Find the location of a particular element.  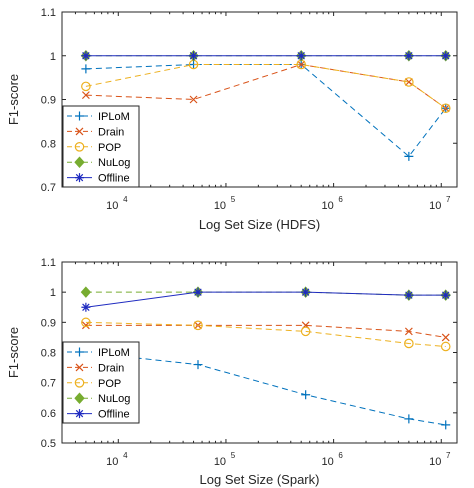

x-axis-label: Log Set Size (HDFS) is located at coordinates (259, 224).